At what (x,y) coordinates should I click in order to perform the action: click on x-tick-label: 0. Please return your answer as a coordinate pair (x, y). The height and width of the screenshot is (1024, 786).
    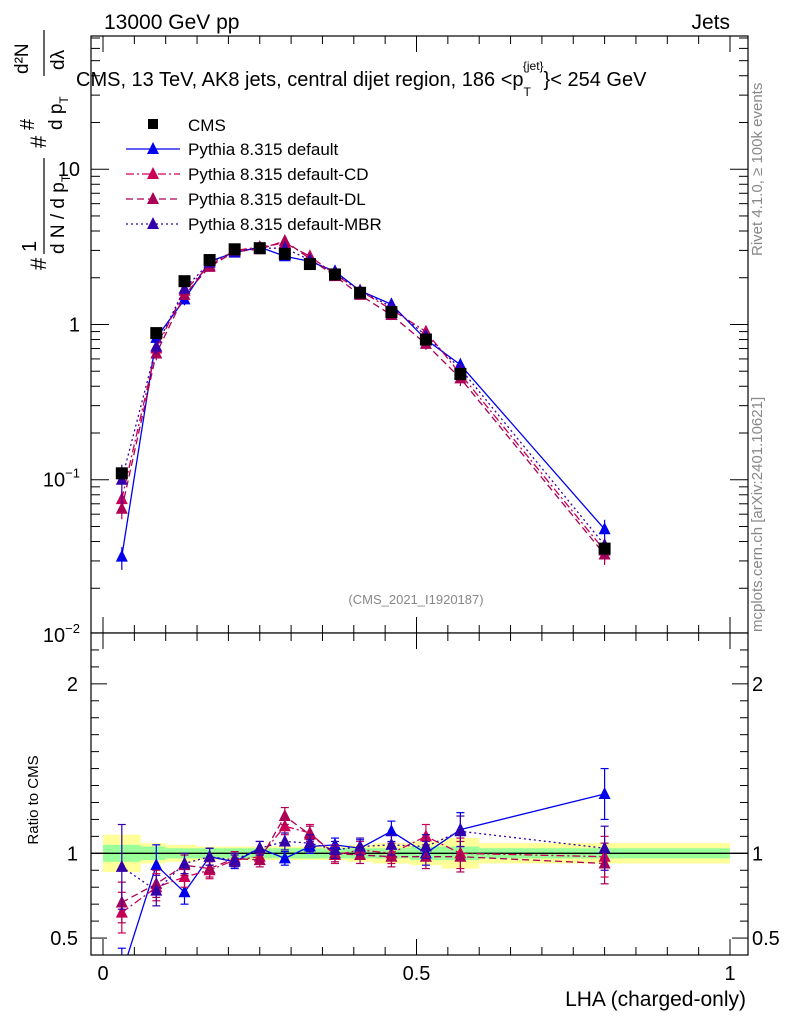
    Looking at the image, I should click on (102, 974).